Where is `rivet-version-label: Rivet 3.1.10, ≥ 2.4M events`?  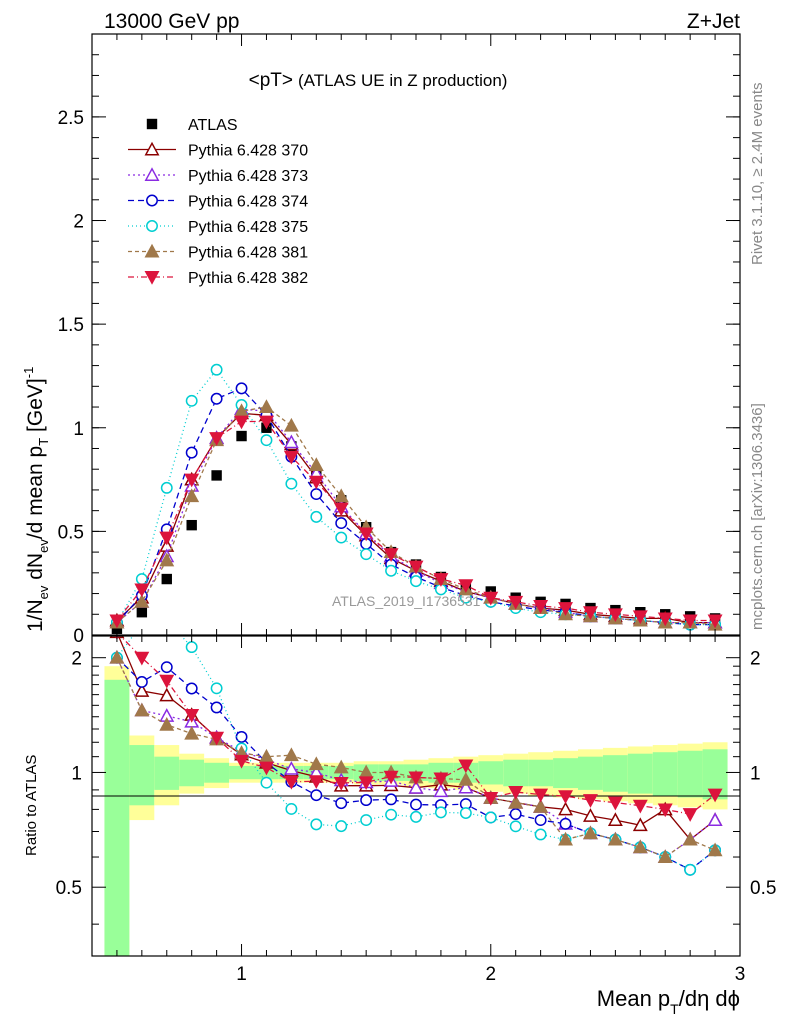
rivet-version-label: Rivet 3.1.10, ≥ 2.4M events is located at coordinates (757, 174).